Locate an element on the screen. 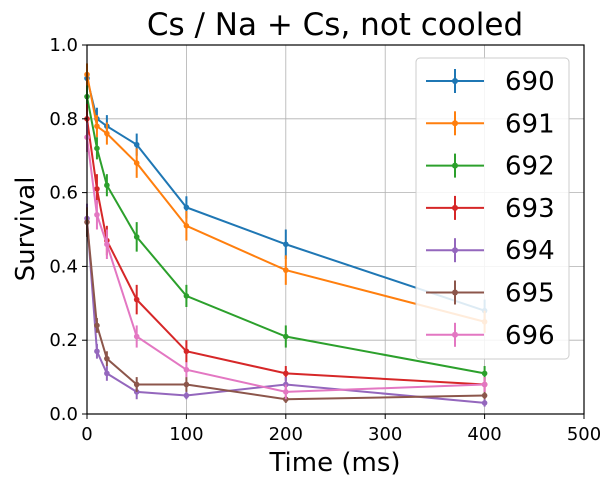  legend-label: 696 is located at coordinates (530, 336).